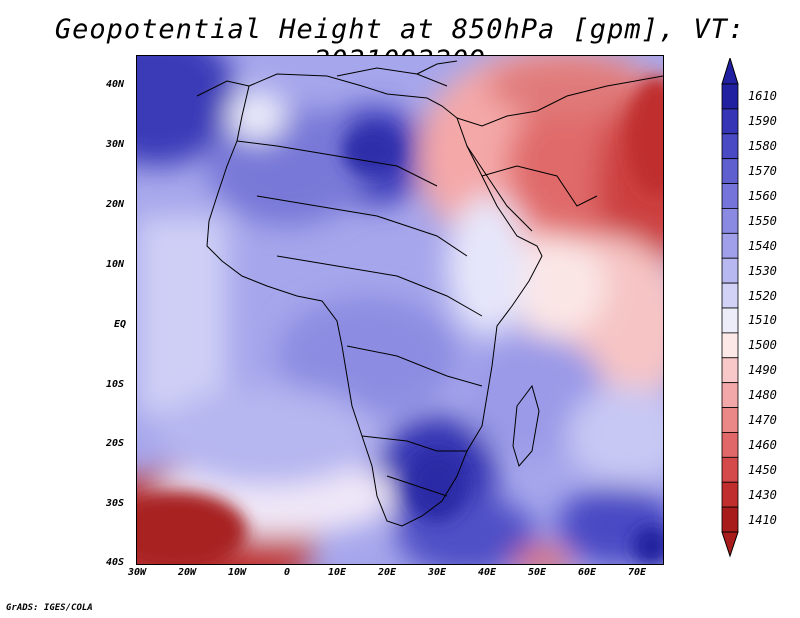 The image size is (800, 618). What do you see at coordinates (762, 395) in the screenshot?
I see `colorbar-label: 1480` at bounding box center [762, 395].